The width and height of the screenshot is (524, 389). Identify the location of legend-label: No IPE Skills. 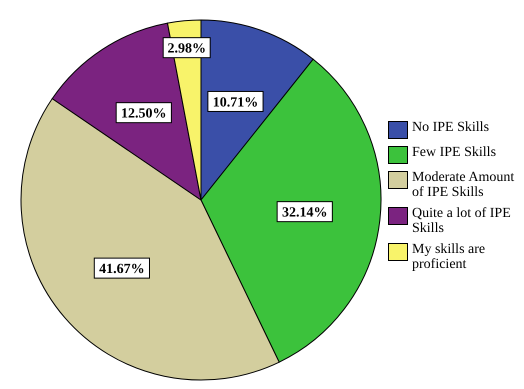
(451, 127).